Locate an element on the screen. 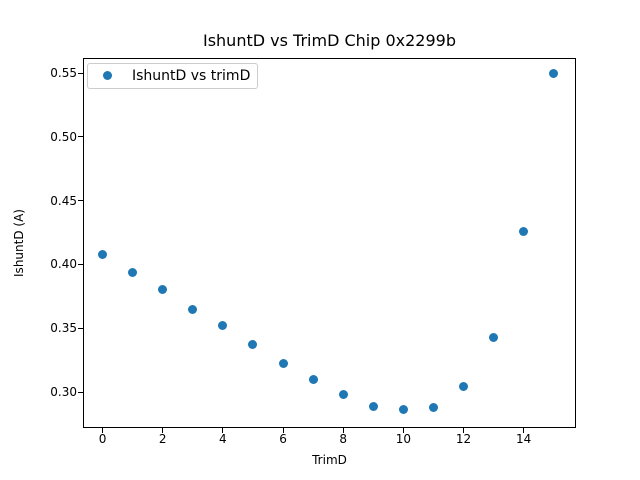  x-tick-label: 4 is located at coordinates (223, 439).